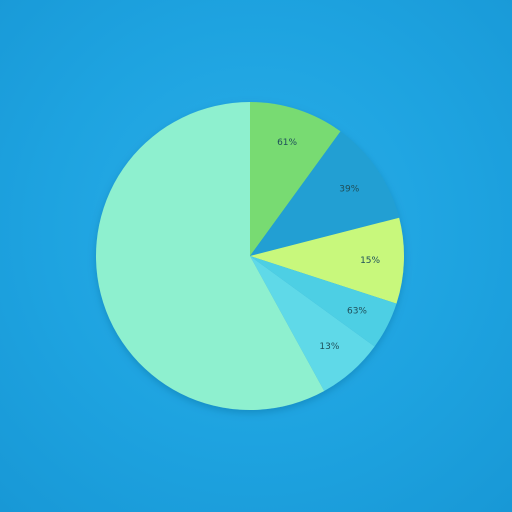  I want to click on pie-slice-label-2: 15%, so click(370, 261).